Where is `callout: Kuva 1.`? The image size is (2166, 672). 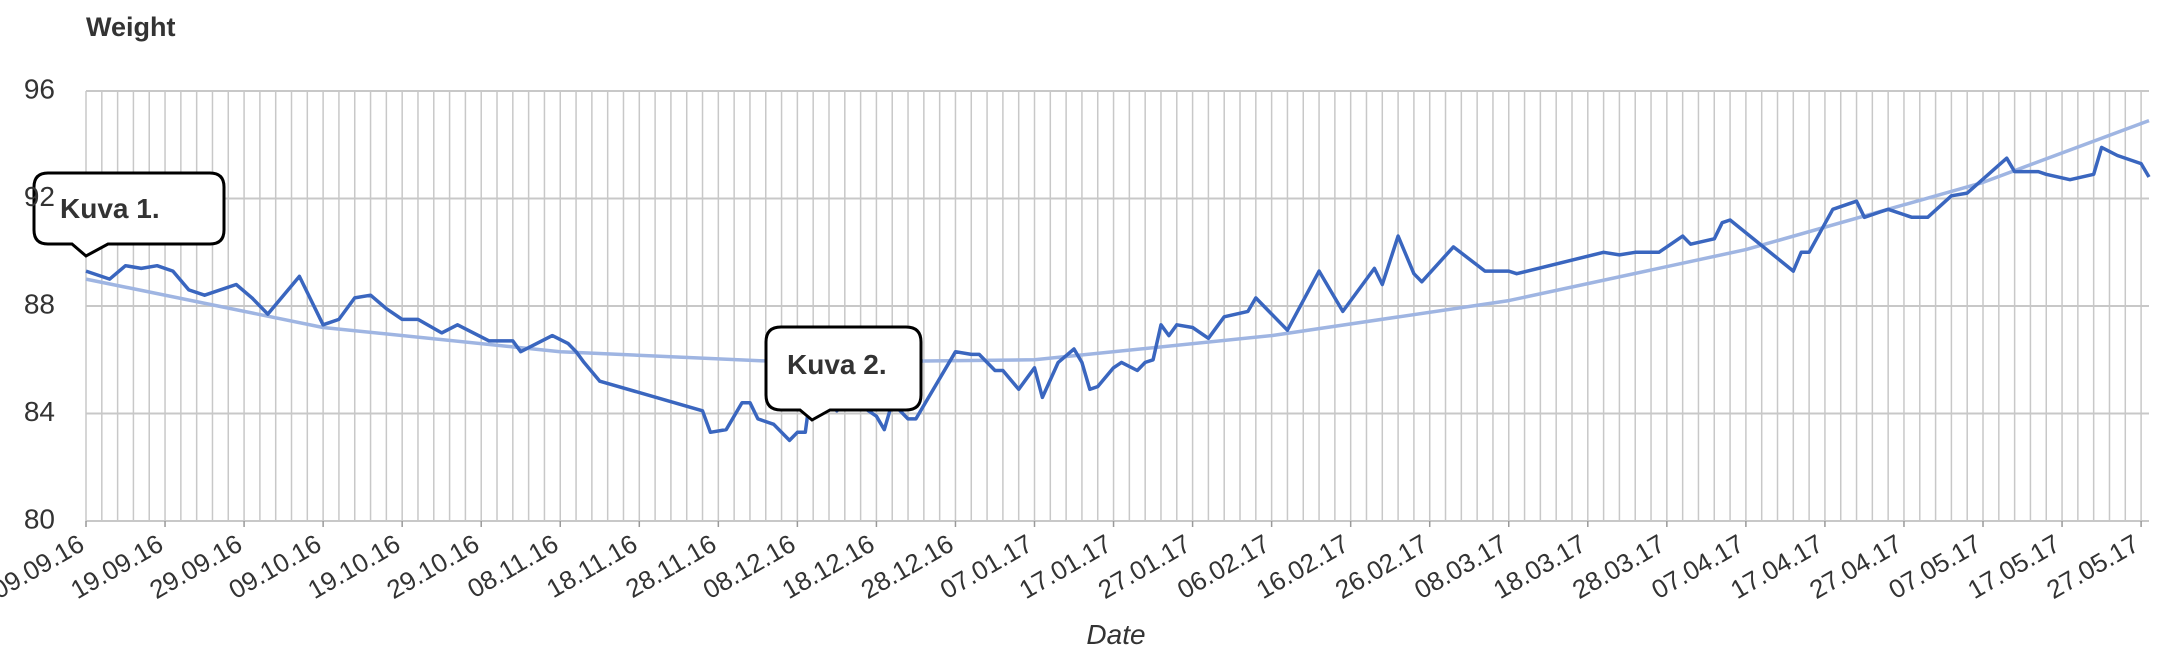
callout: Kuva 1. is located at coordinates (129, 214).